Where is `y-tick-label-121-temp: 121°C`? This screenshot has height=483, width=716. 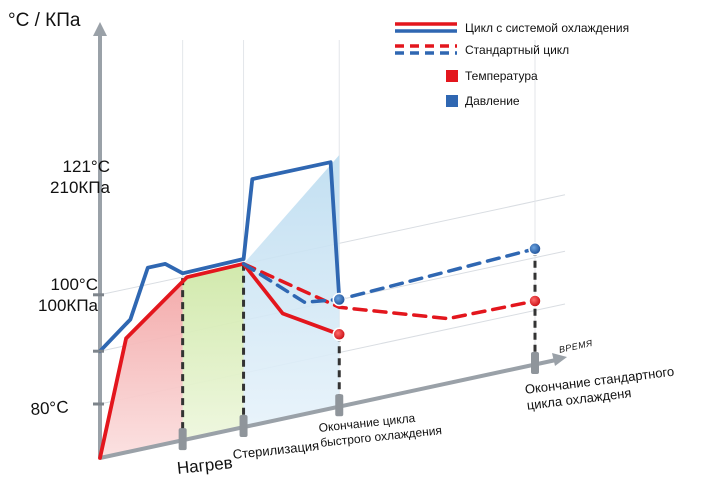
y-tick-label-121-temp: 121°C is located at coordinates (86, 166).